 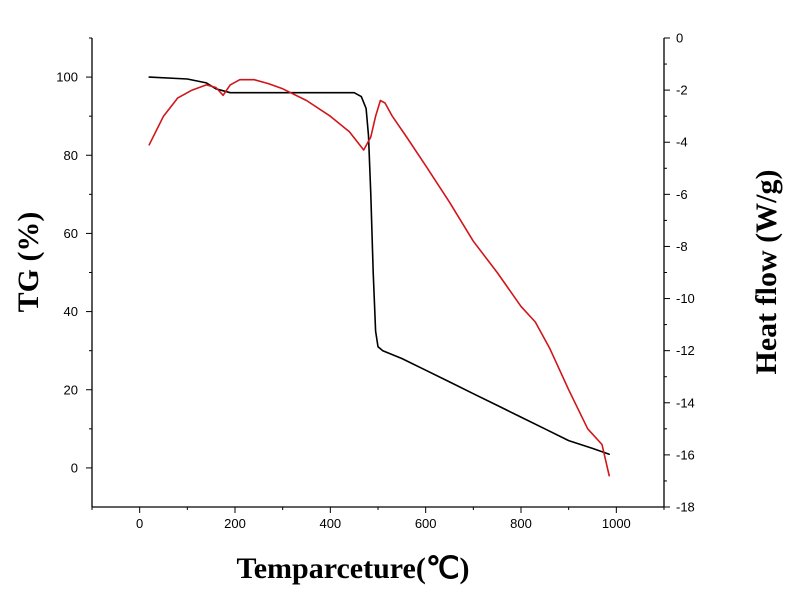 What do you see at coordinates (682, 90) in the screenshot?
I see `y-right-tick-label: -2` at bounding box center [682, 90].